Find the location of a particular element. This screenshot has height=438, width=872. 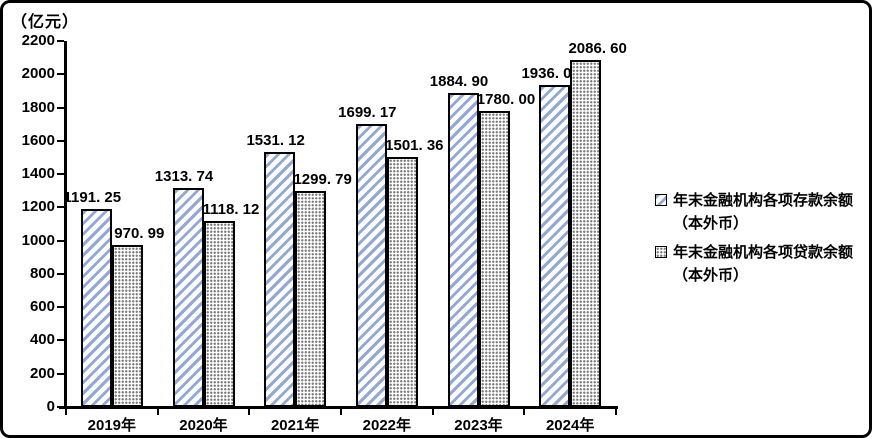

bar-loan-2021年 is located at coordinates (311, 298).